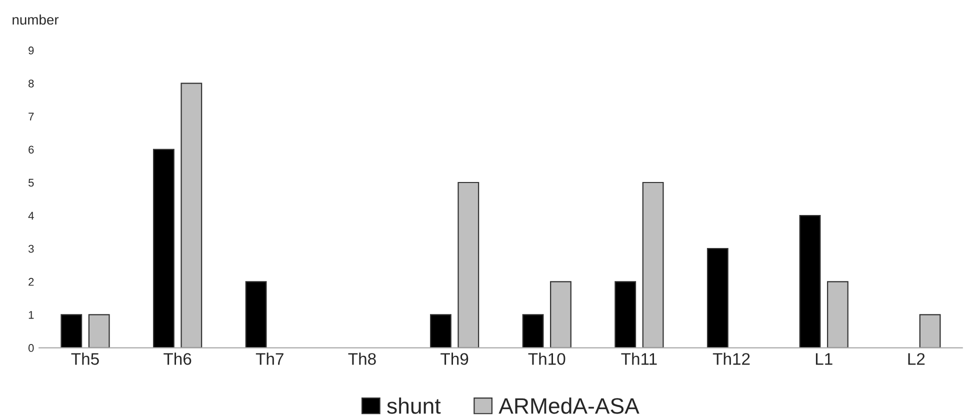  Describe the element at coordinates (547, 358) in the screenshot. I see `x-tick-label: Th10` at that location.